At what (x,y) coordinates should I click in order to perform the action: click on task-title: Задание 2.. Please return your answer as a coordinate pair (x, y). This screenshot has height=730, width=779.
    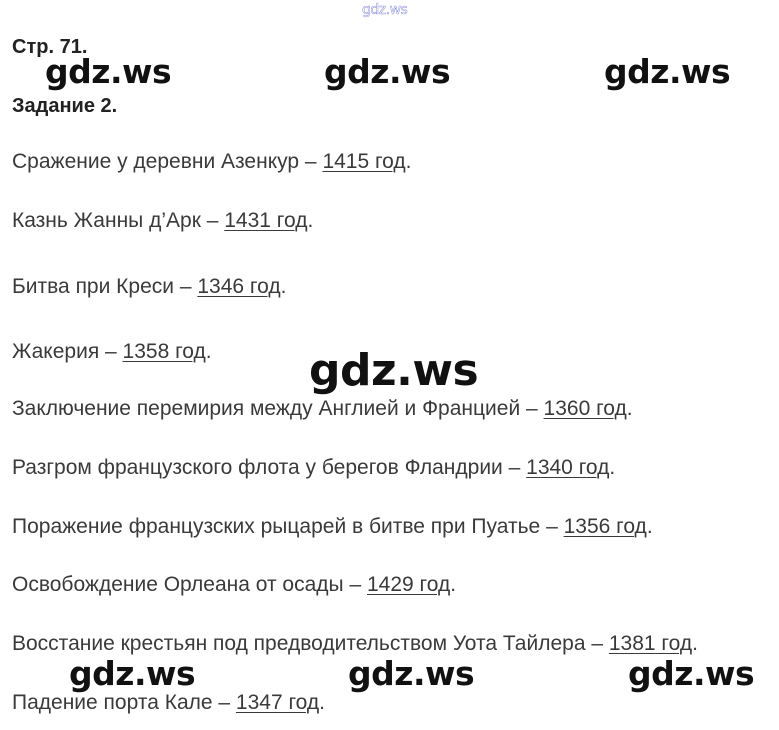
    Looking at the image, I should click on (65, 106).